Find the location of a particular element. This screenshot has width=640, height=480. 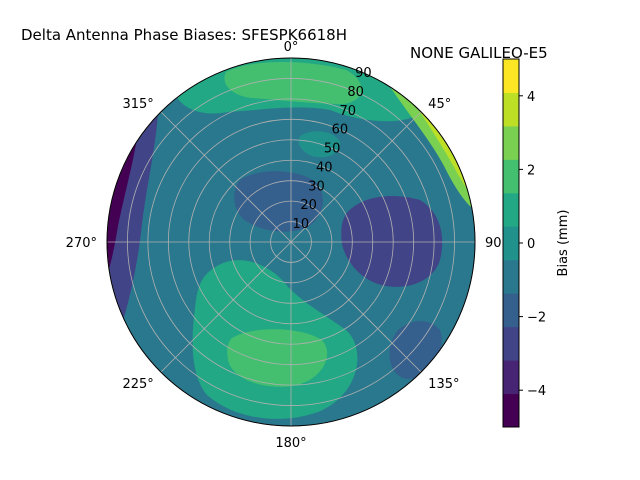

azimuth-tick-label-225: 225° is located at coordinates (137, 384).